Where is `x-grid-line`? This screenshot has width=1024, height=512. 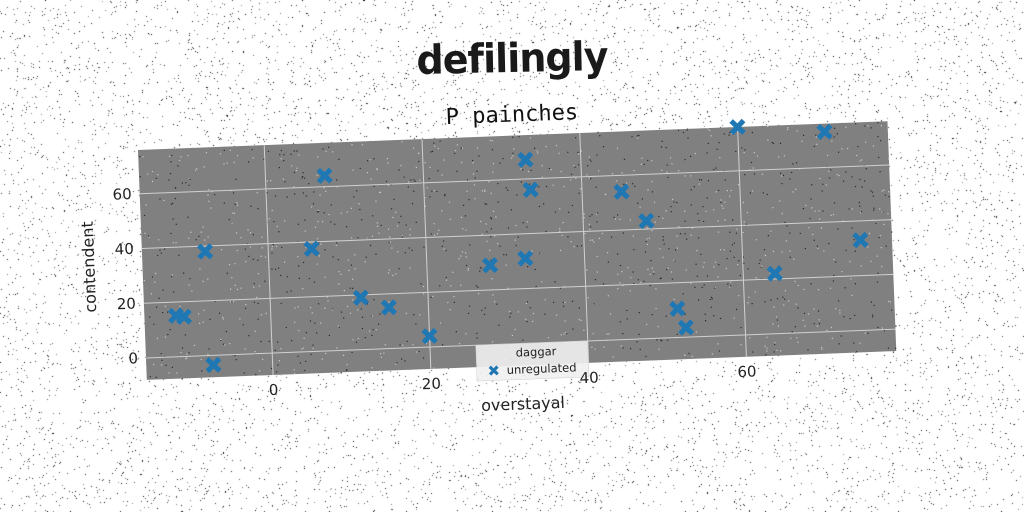
x-grid-line is located at coordinates (426, 254).